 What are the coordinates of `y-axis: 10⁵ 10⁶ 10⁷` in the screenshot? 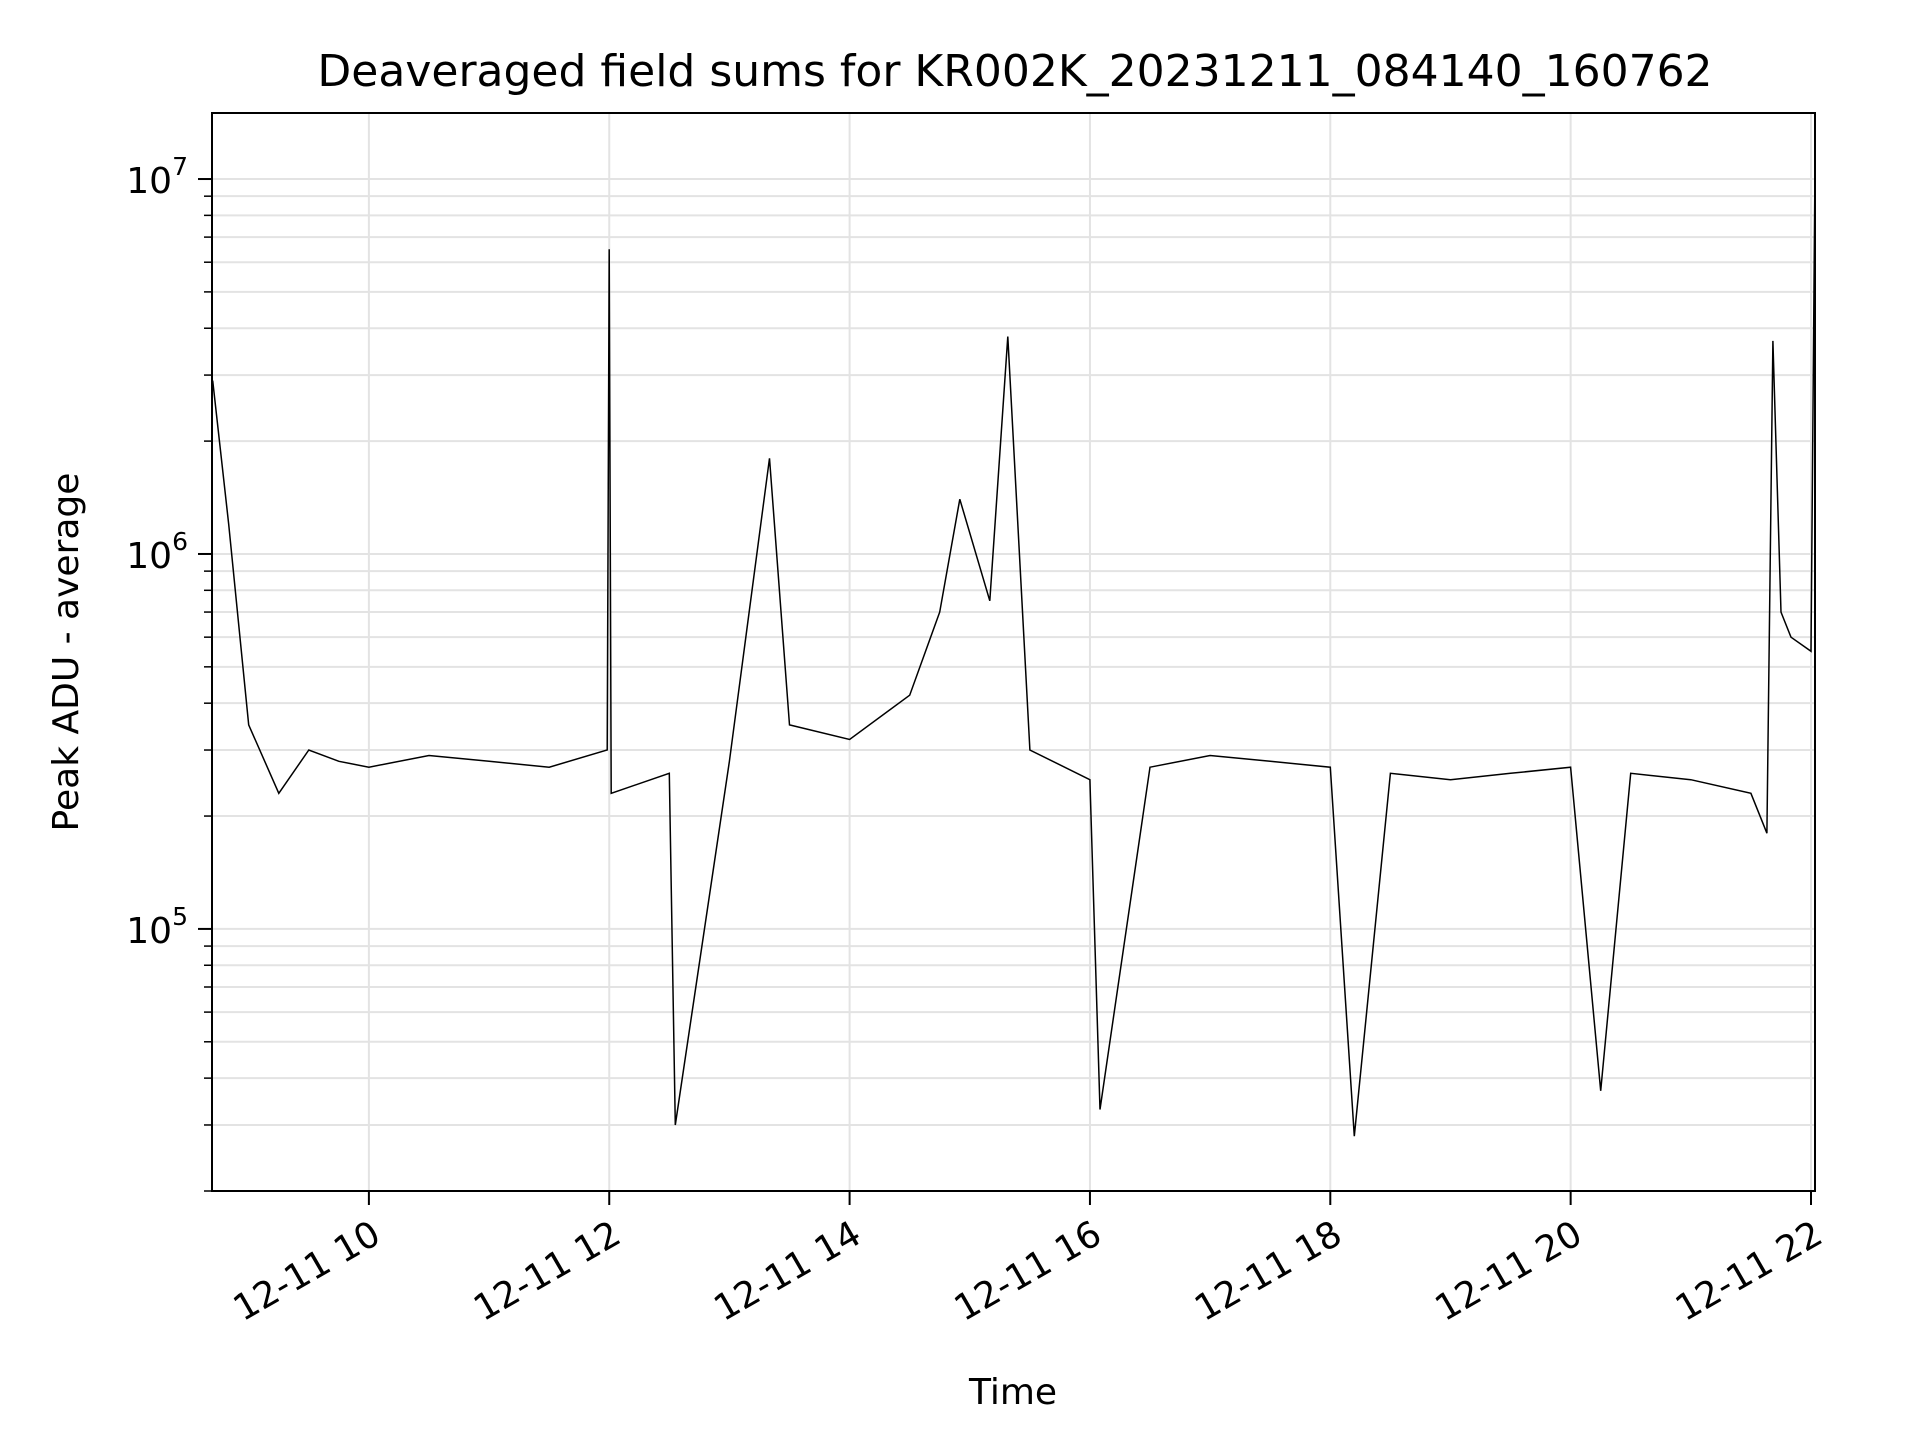 It's located at (169, 672).